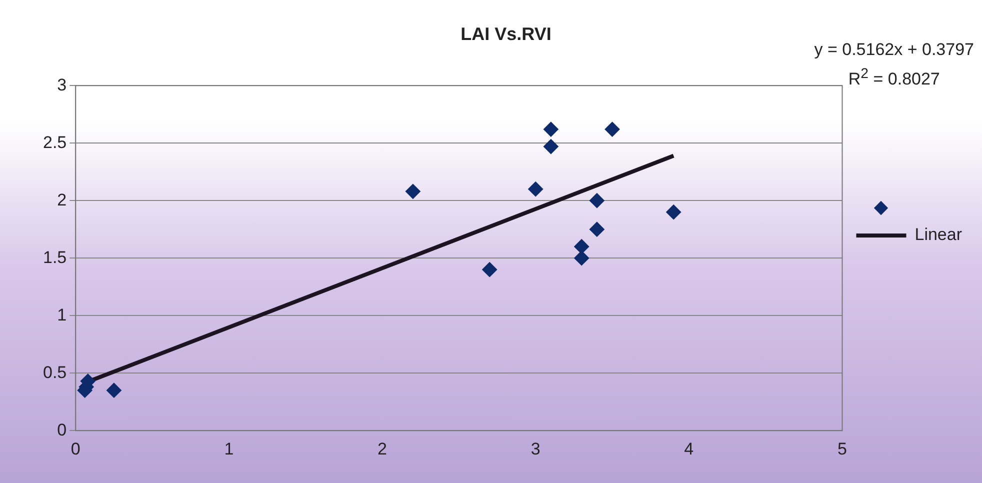 This screenshot has width=982, height=483. What do you see at coordinates (62, 430) in the screenshot?
I see `y-tick-label: 0` at bounding box center [62, 430].